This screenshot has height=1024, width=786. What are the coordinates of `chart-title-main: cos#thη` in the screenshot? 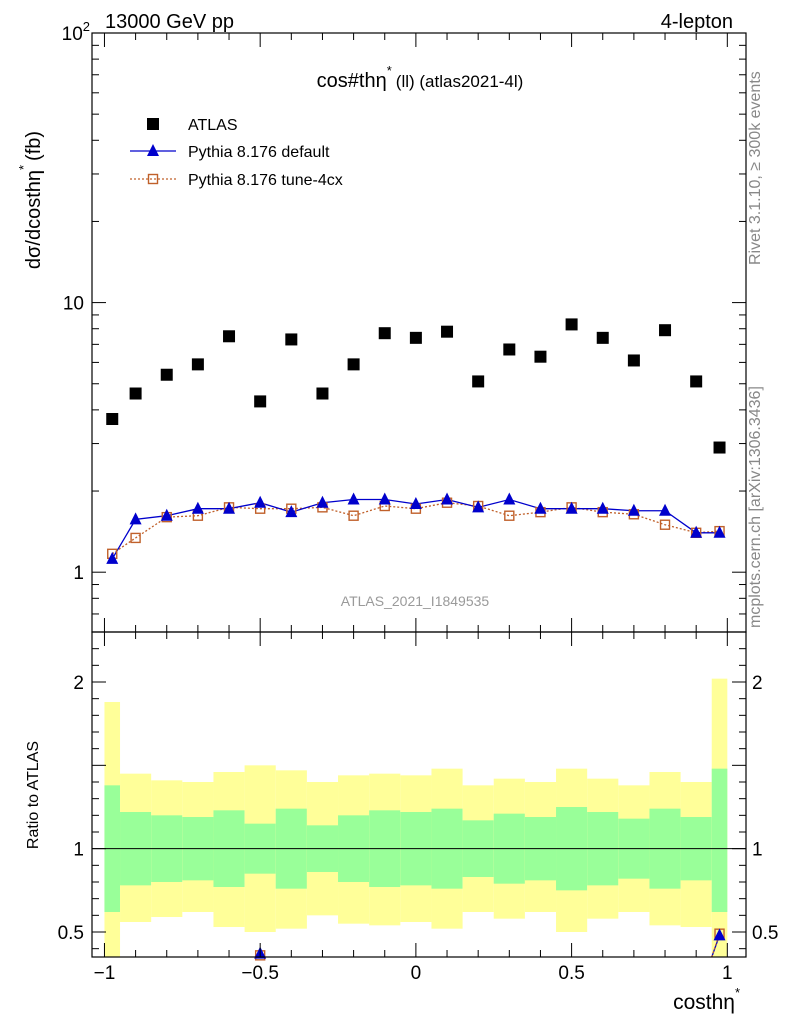 It's located at (352, 81).